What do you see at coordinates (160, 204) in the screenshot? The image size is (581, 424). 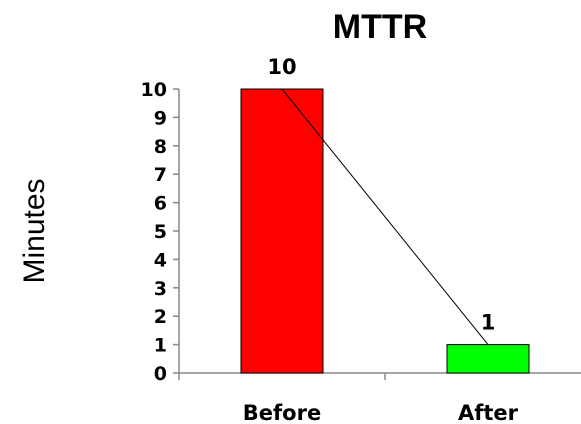 I see `y-tick-label: 6` at bounding box center [160, 204].